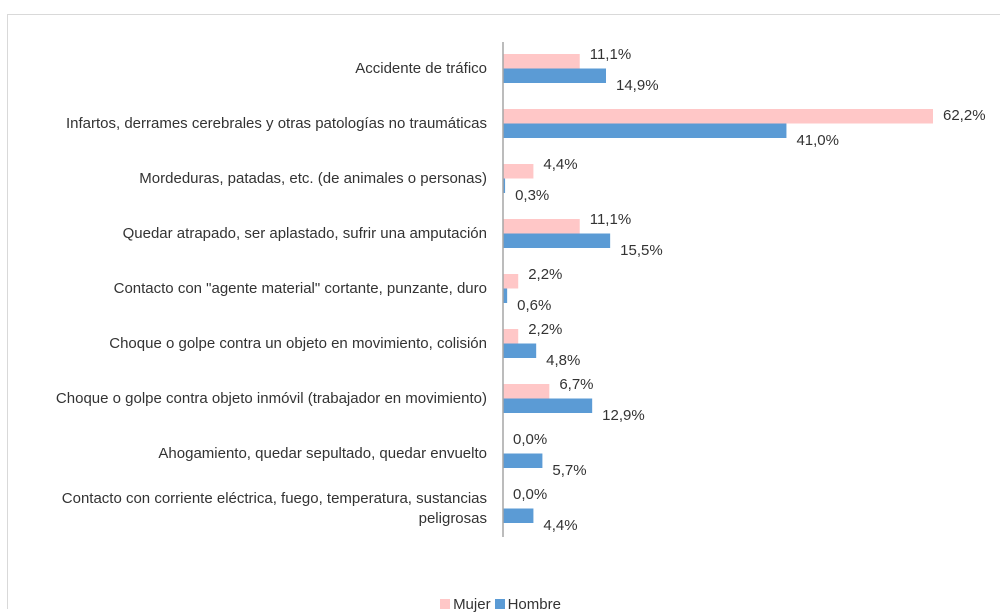  I want to click on legend-label: Hombre, so click(534, 604).